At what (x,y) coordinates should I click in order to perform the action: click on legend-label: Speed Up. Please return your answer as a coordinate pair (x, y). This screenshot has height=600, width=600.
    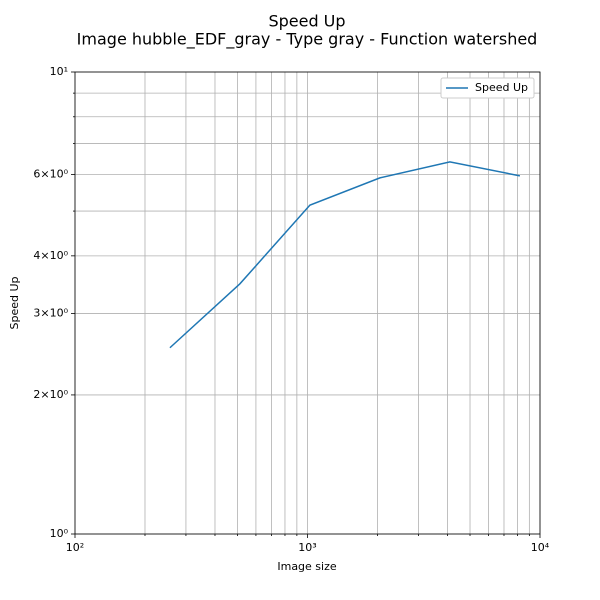
    Looking at the image, I should click on (501, 87).